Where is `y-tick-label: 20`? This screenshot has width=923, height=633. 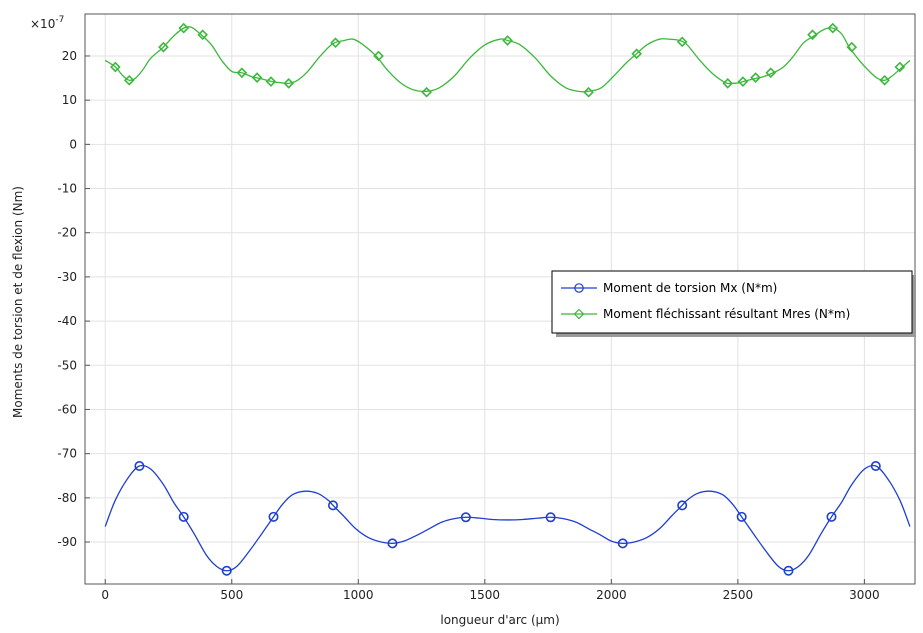
y-tick-label: 20 is located at coordinates (69, 56).